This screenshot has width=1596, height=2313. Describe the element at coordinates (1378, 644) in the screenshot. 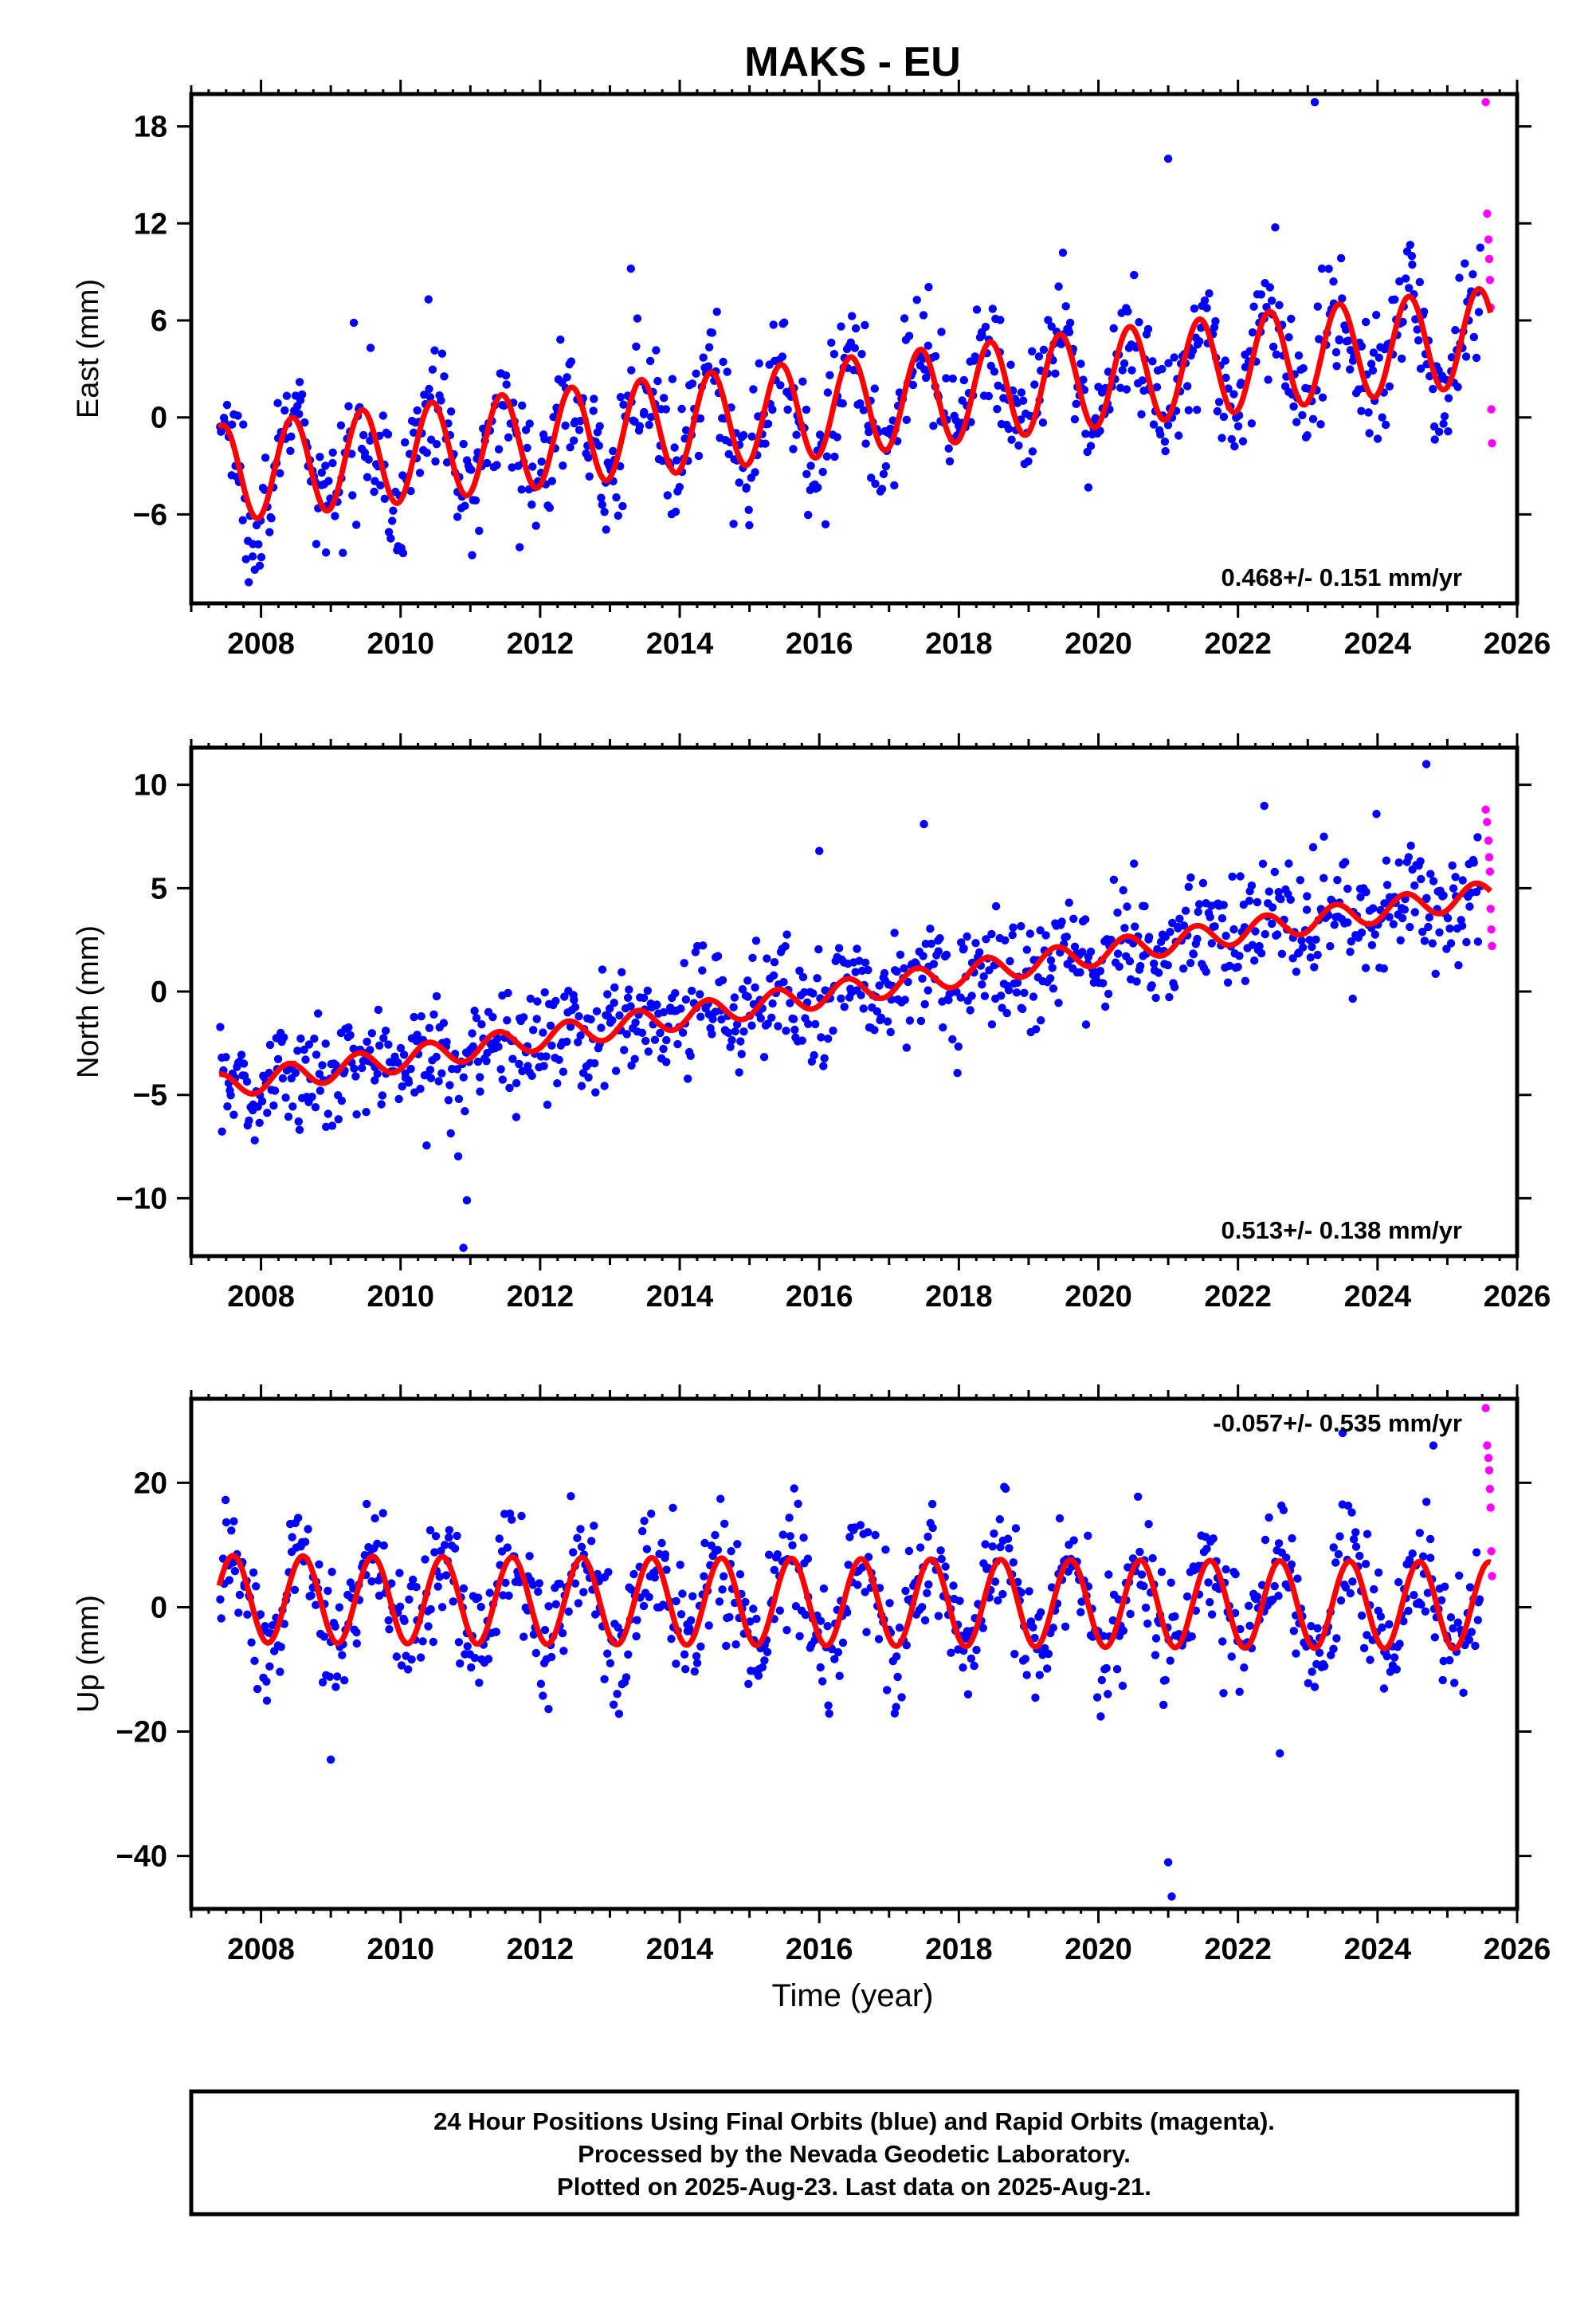

I see `x-tick-label: 2024` at that location.